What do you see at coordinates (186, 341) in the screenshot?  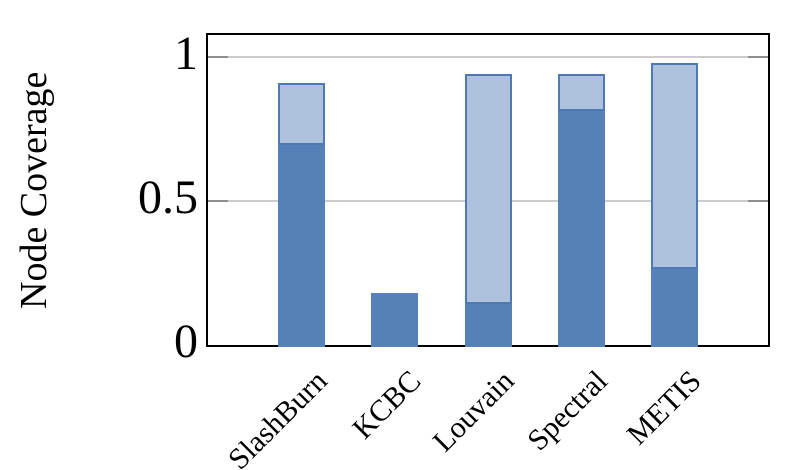 I see `y-tick-label-0: 0` at bounding box center [186, 341].